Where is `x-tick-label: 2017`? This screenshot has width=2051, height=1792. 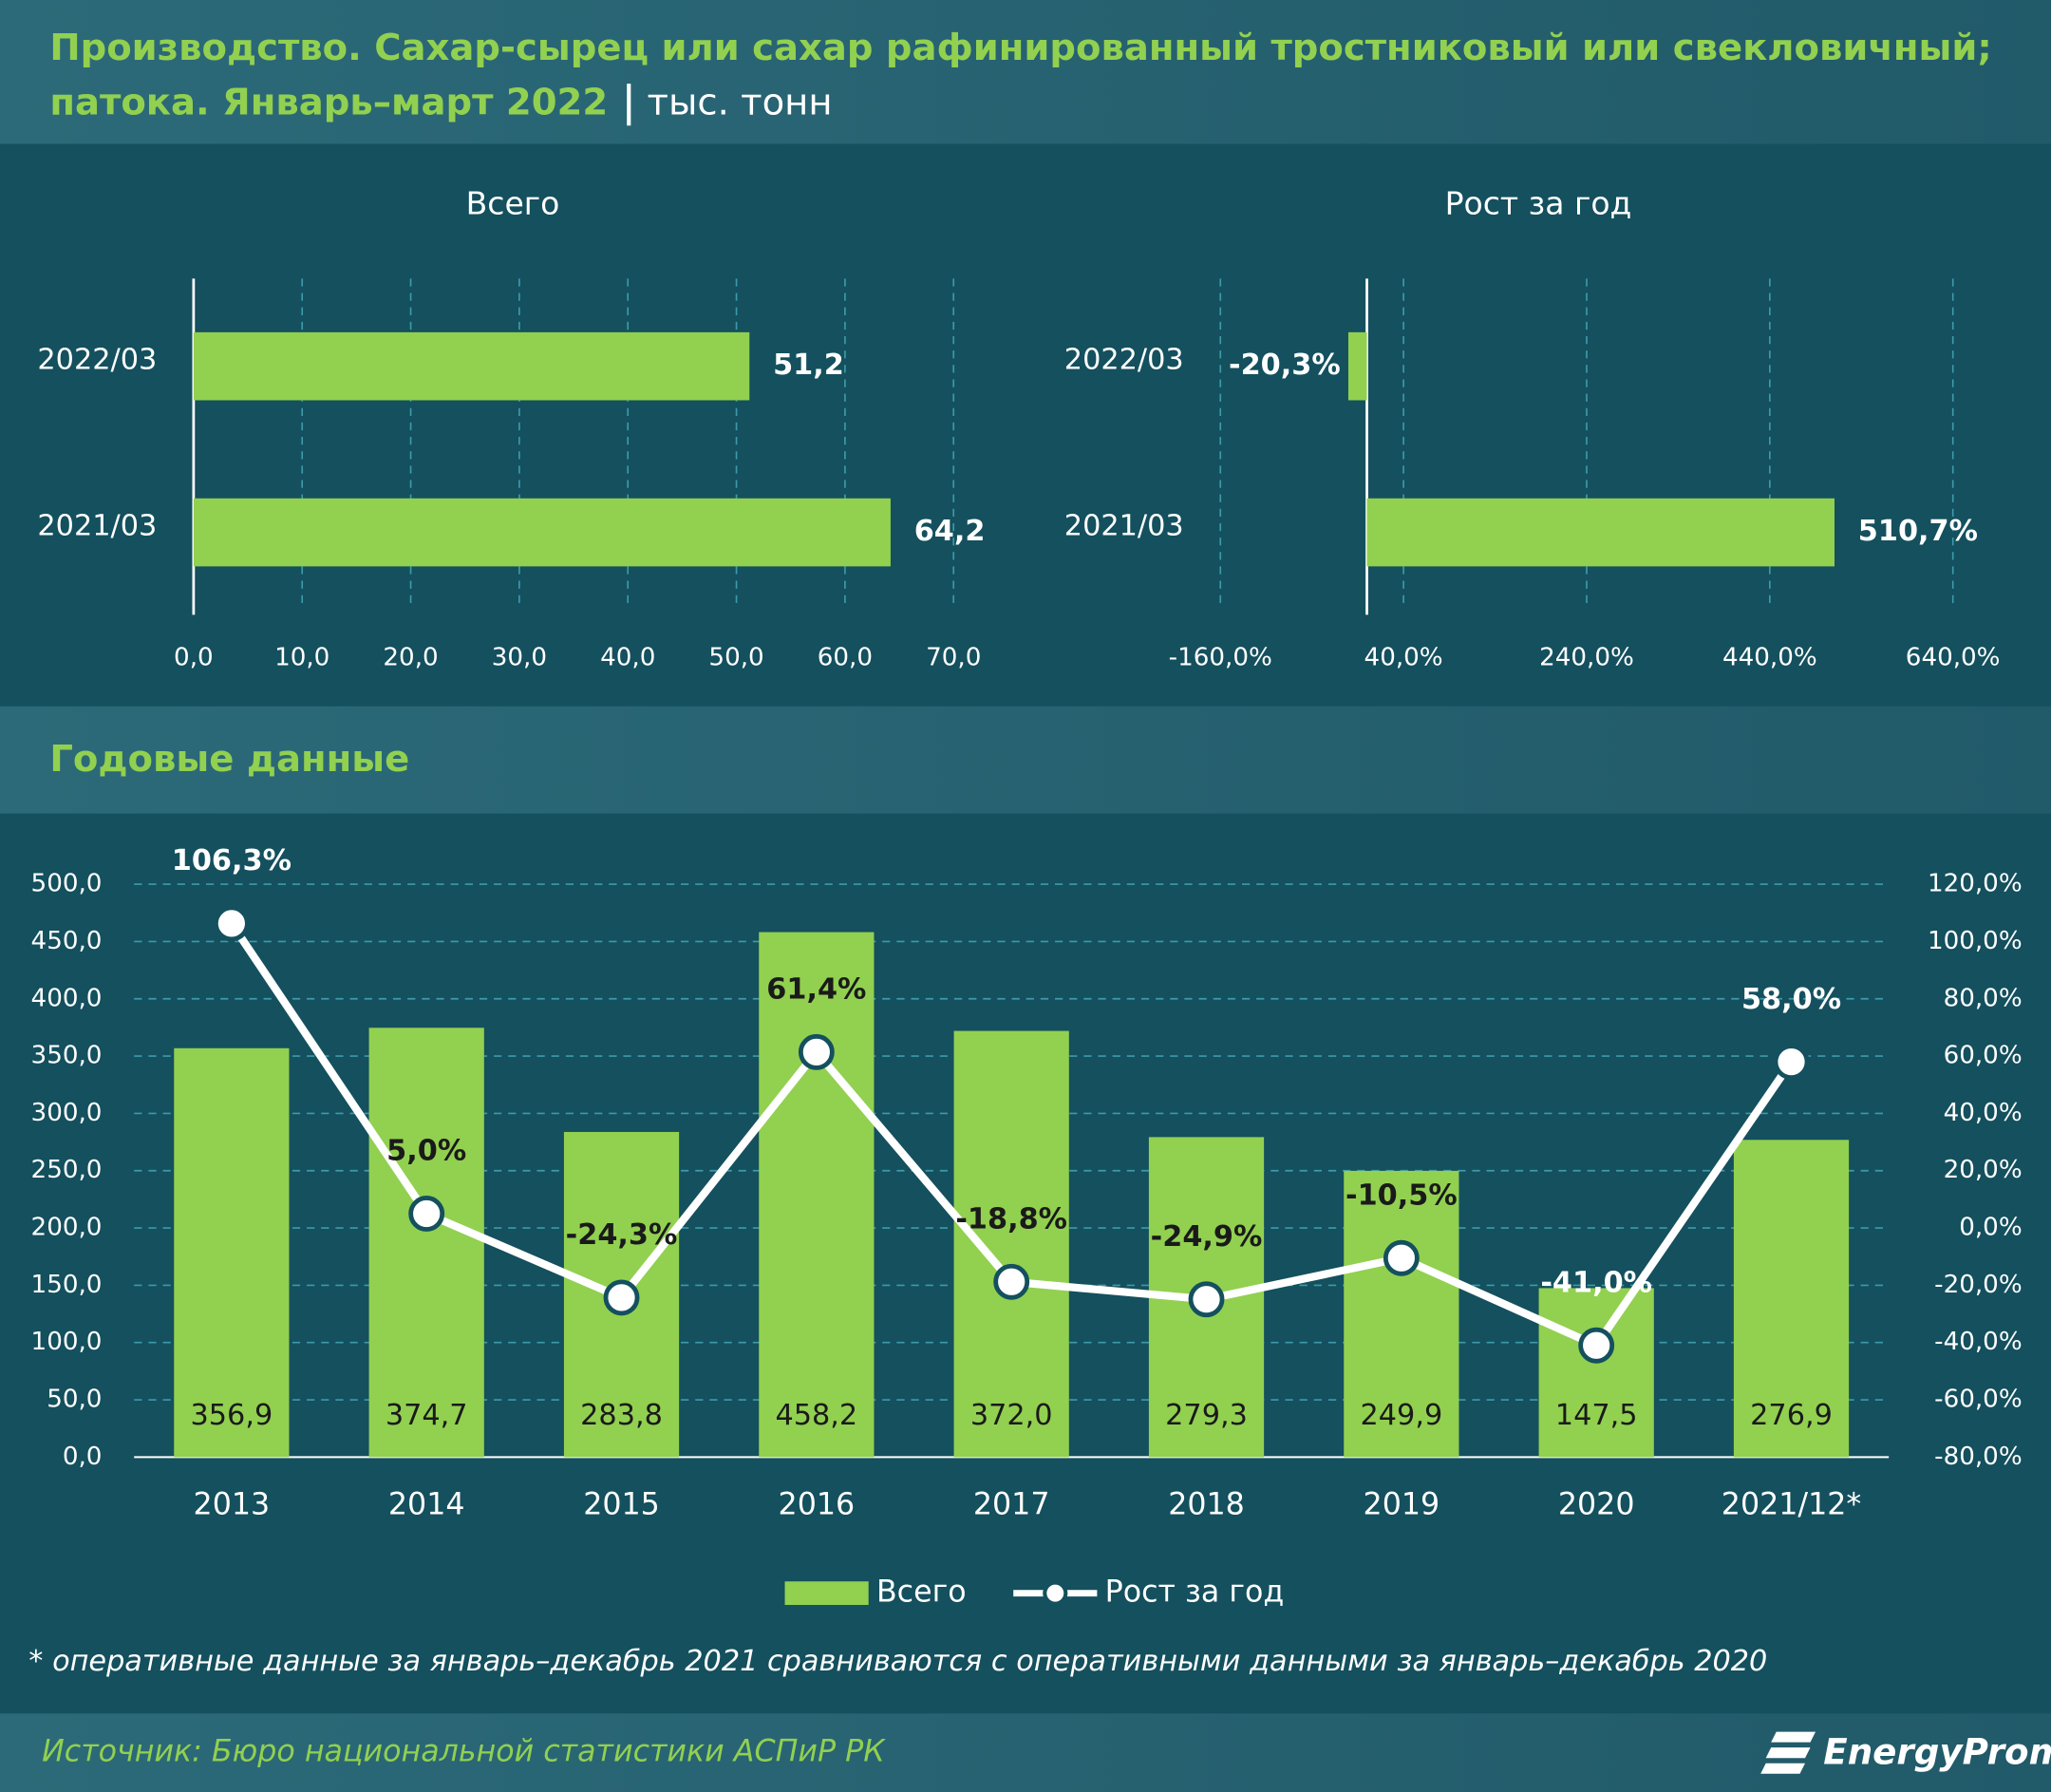 x-tick-label: 2017 is located at coordinates (1011, 1504).